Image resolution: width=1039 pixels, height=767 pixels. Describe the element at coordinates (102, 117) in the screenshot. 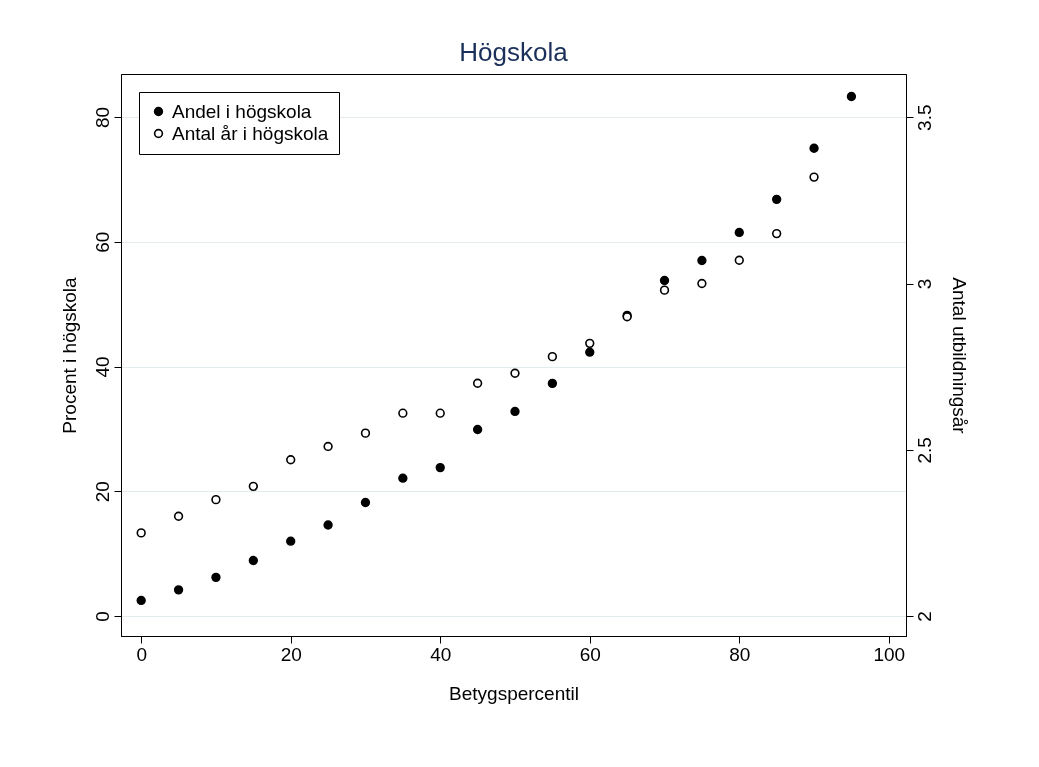

I see `y-tick-label: 80` at that location.